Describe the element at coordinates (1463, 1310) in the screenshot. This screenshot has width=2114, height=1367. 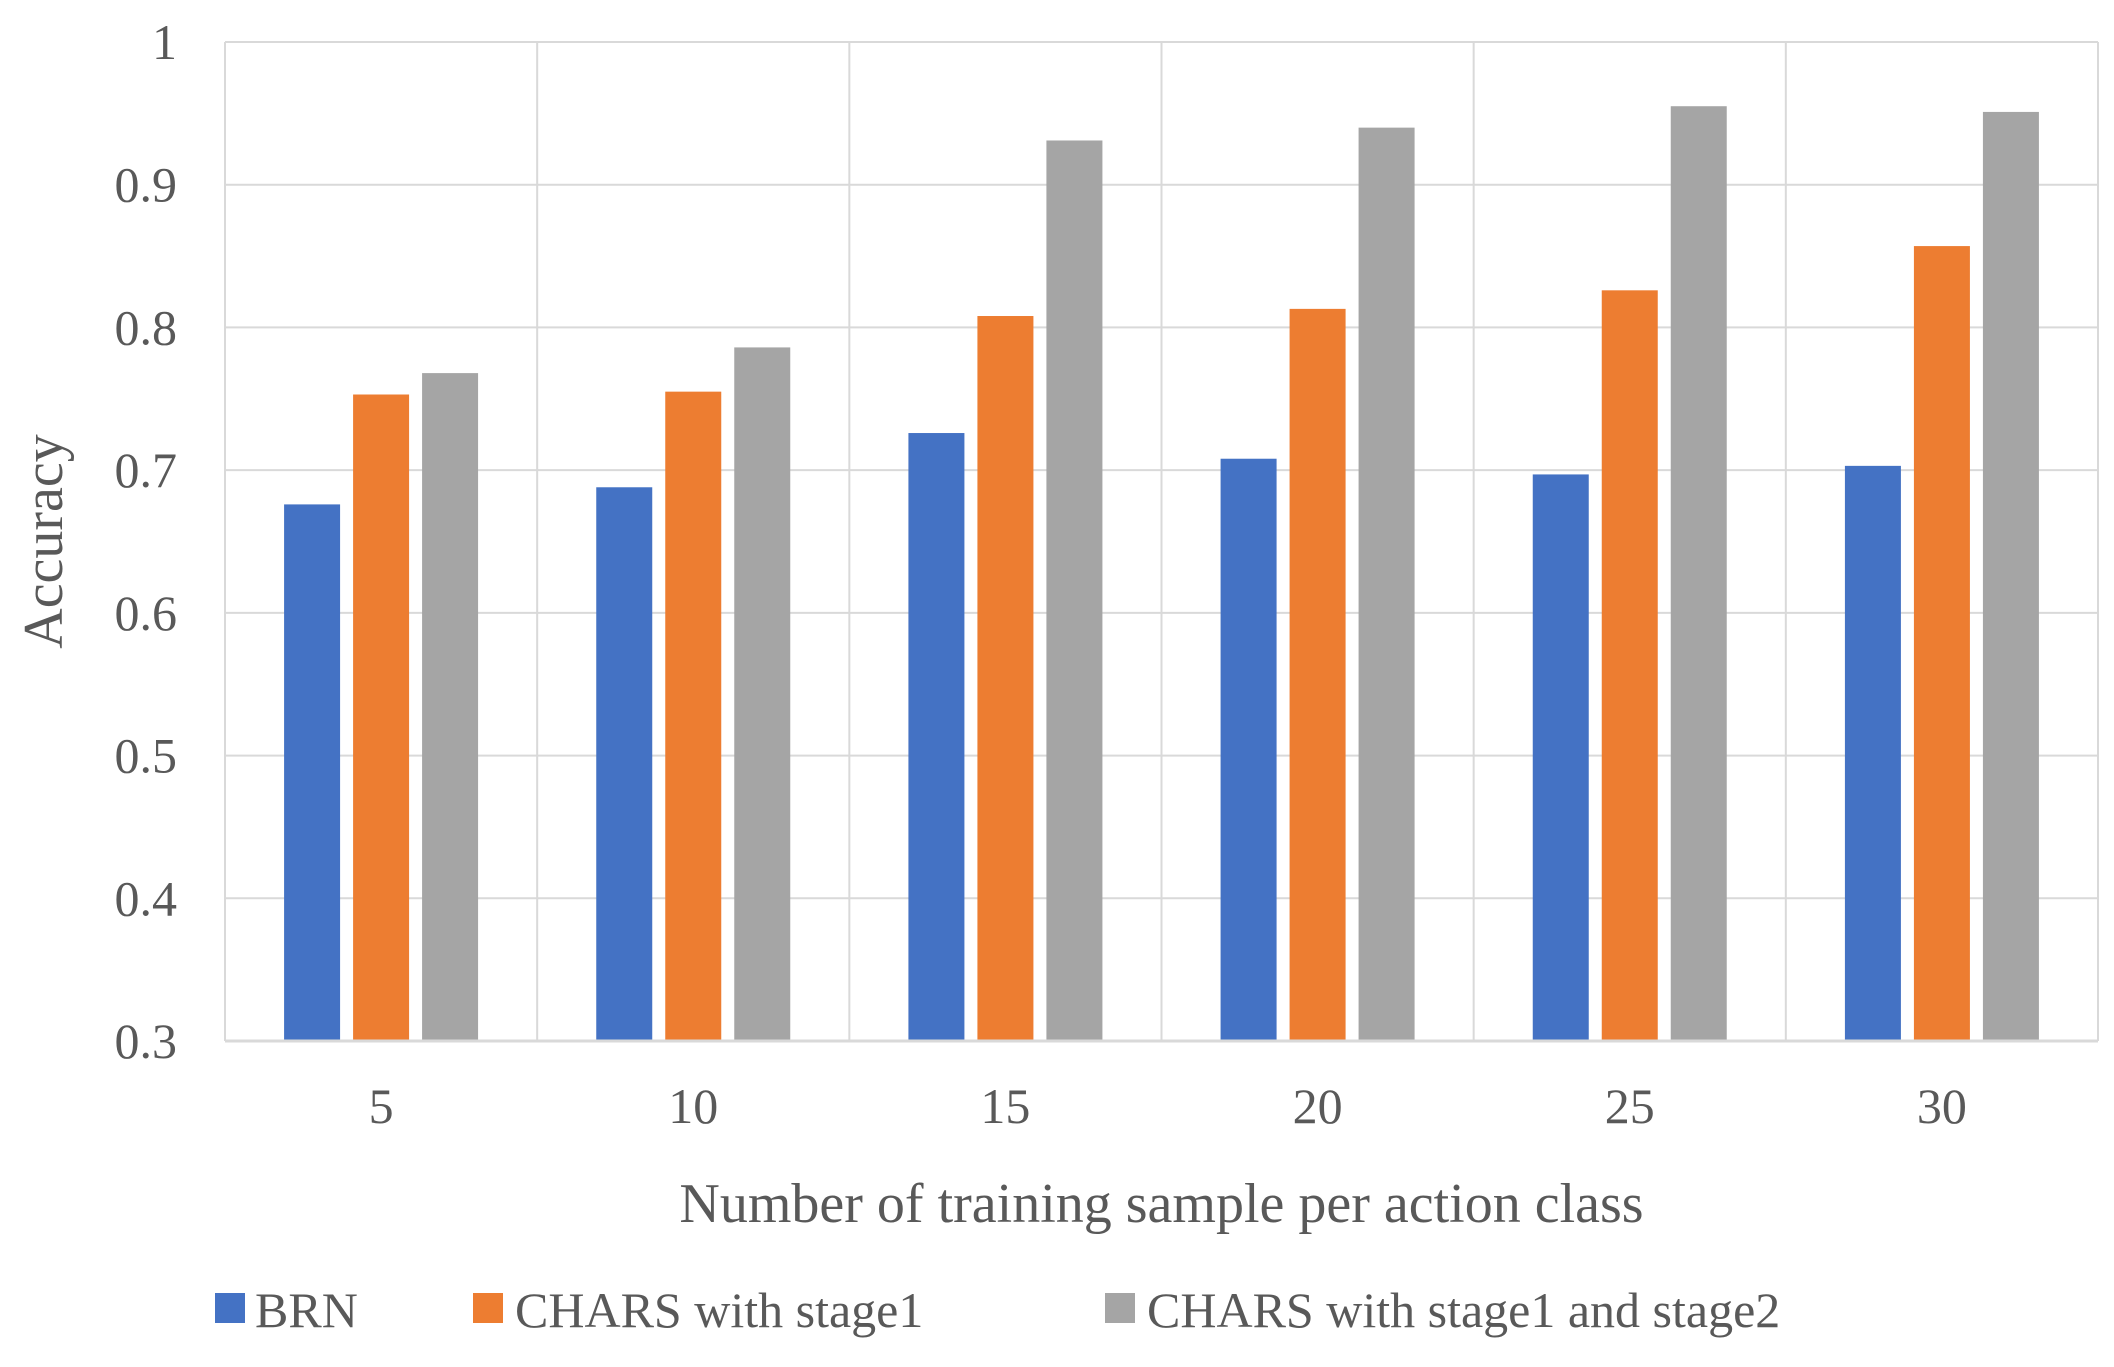
I see `legend-label: CHARS with stage1 and stage2` at that location.